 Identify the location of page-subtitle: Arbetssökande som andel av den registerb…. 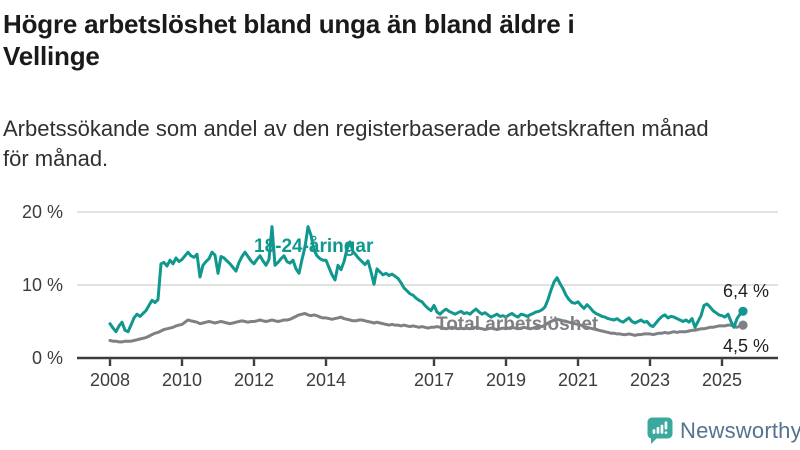
(356, 143).